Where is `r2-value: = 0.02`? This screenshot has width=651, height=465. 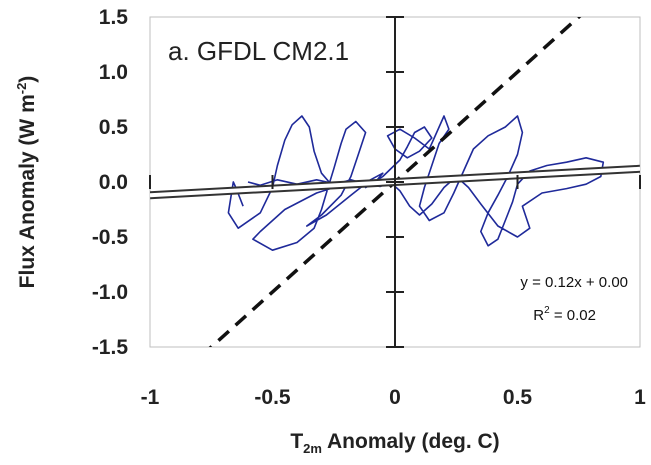 r2-value: = 0.02 is located at coordinates (573, 315).